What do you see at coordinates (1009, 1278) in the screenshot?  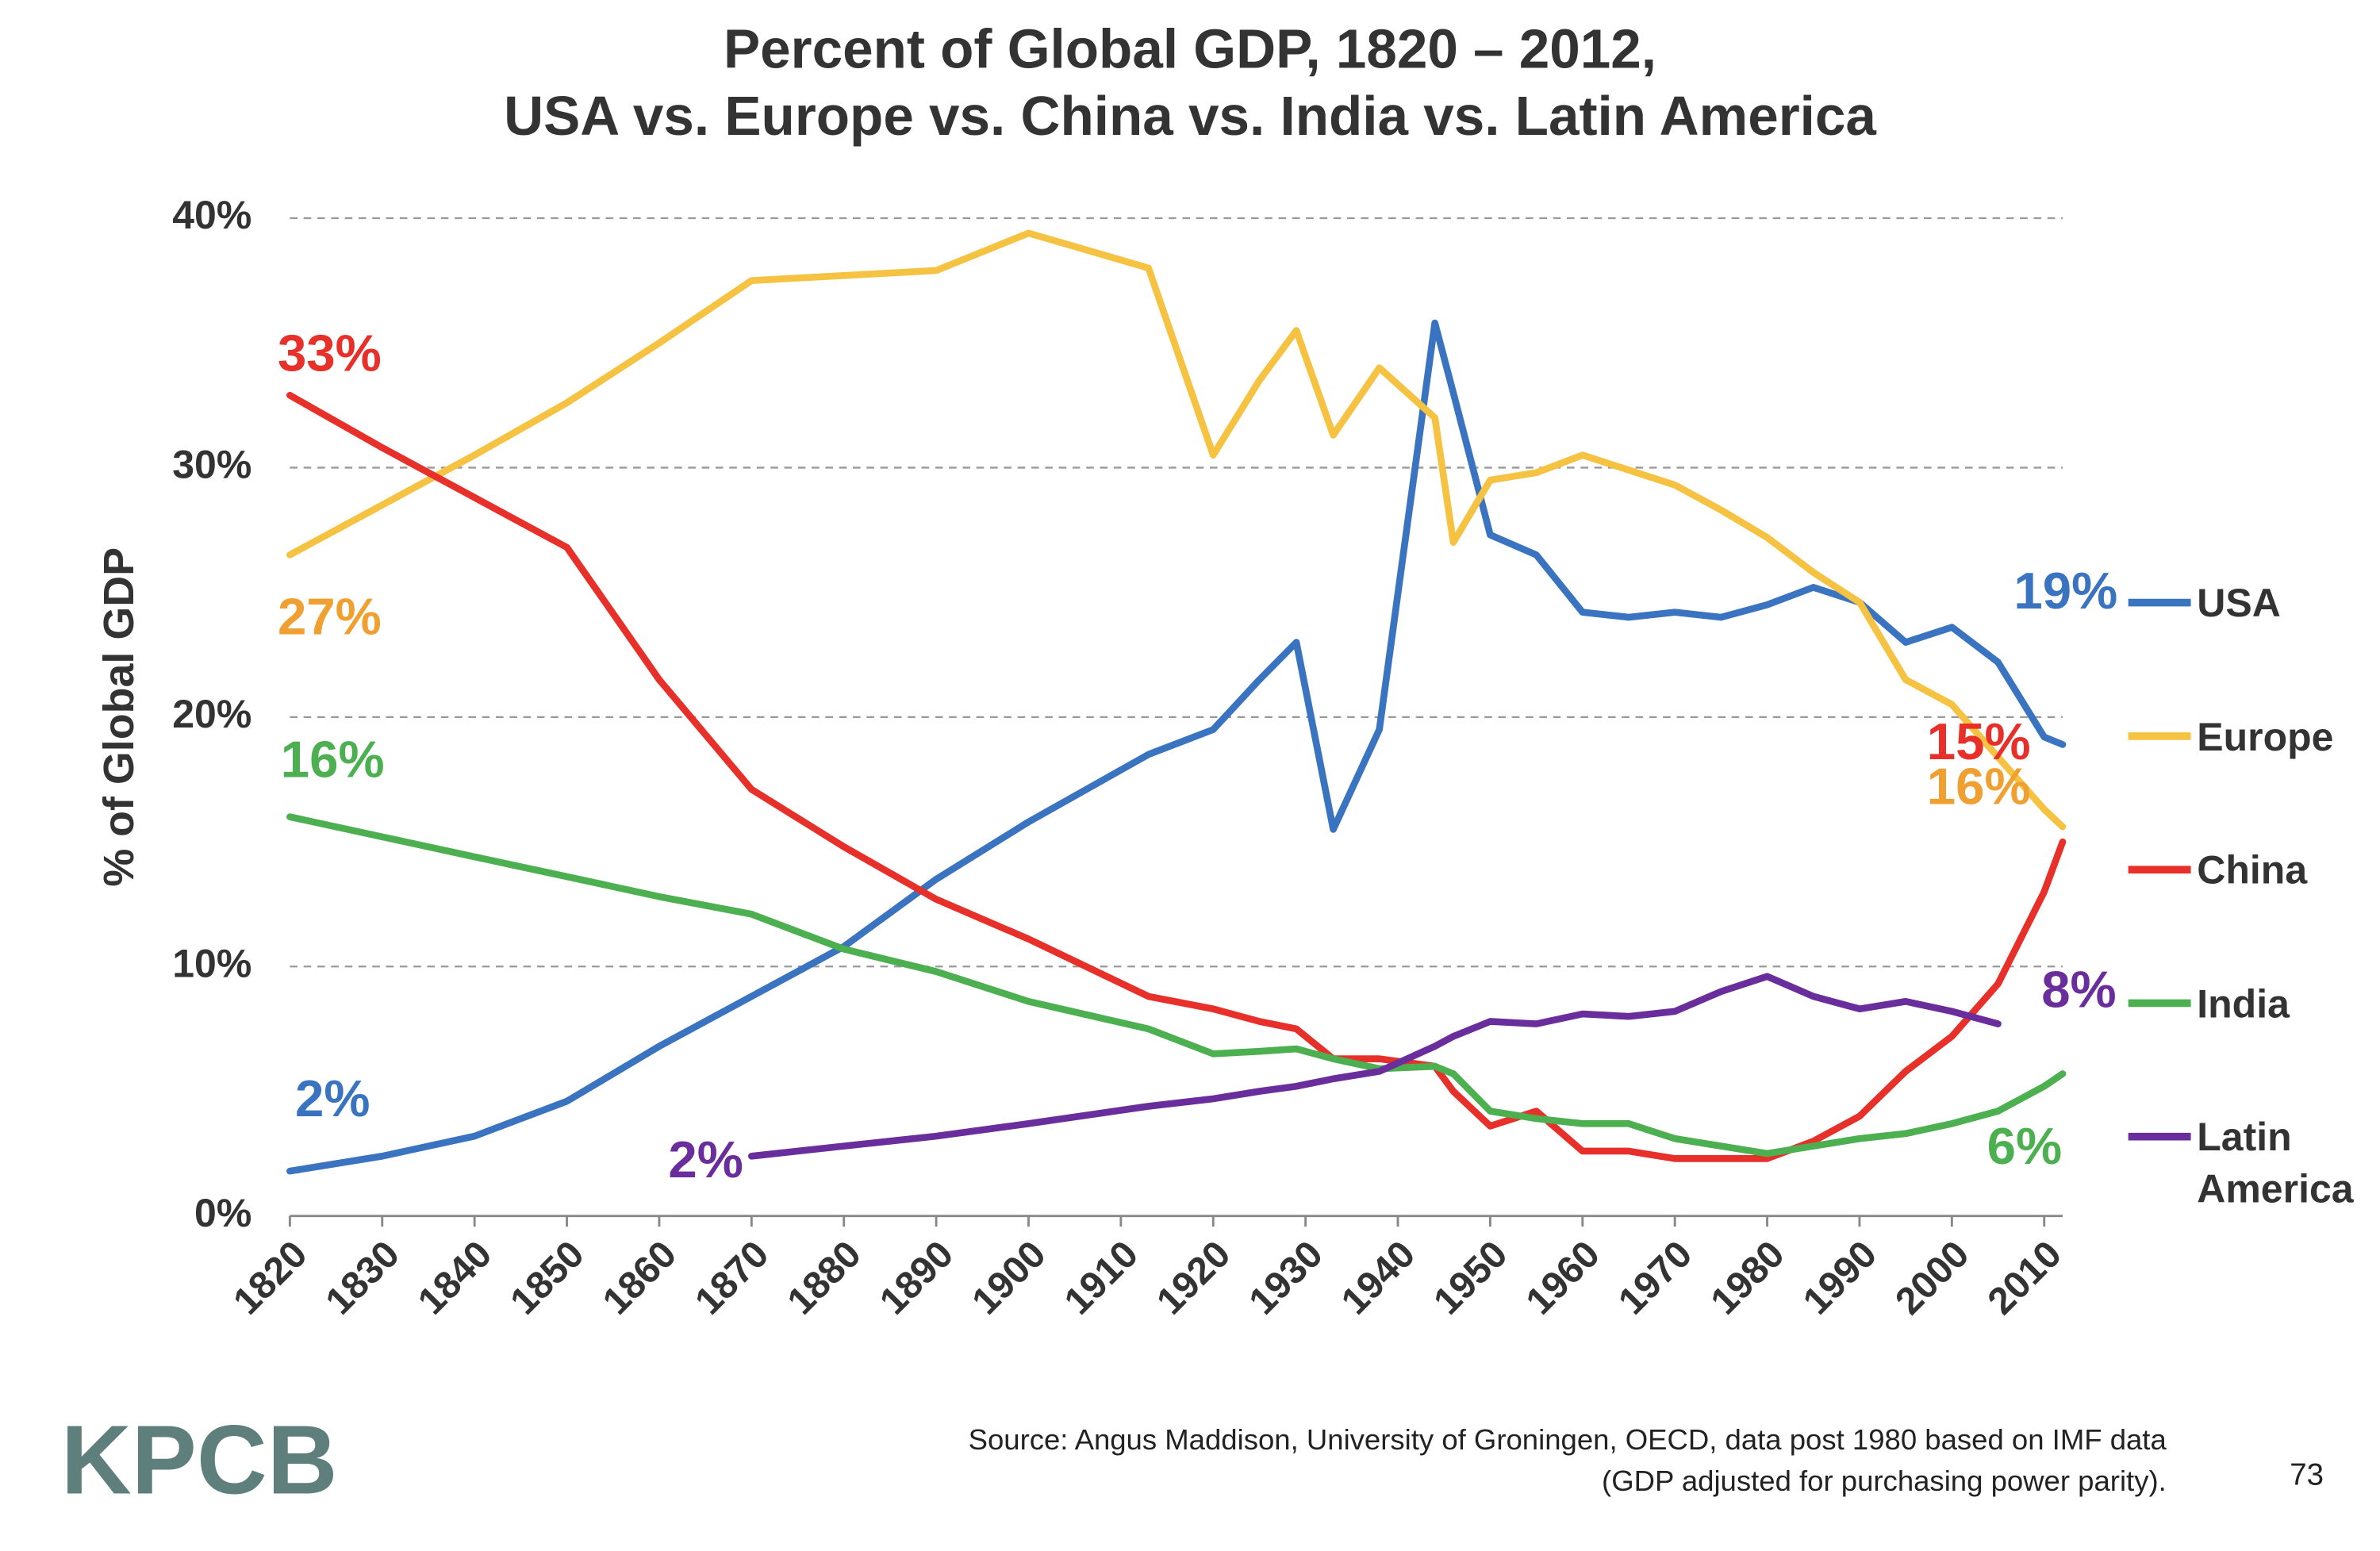 I see `x-tick-label: 1900` at bounding box center [1009, 1278].